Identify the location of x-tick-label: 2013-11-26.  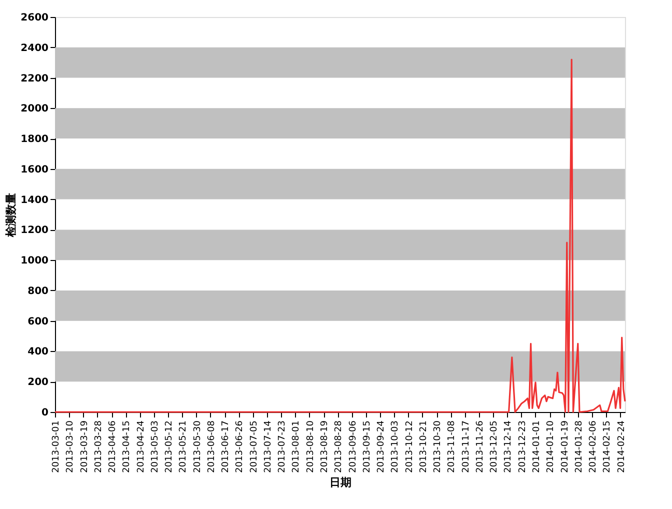
(480, 446).